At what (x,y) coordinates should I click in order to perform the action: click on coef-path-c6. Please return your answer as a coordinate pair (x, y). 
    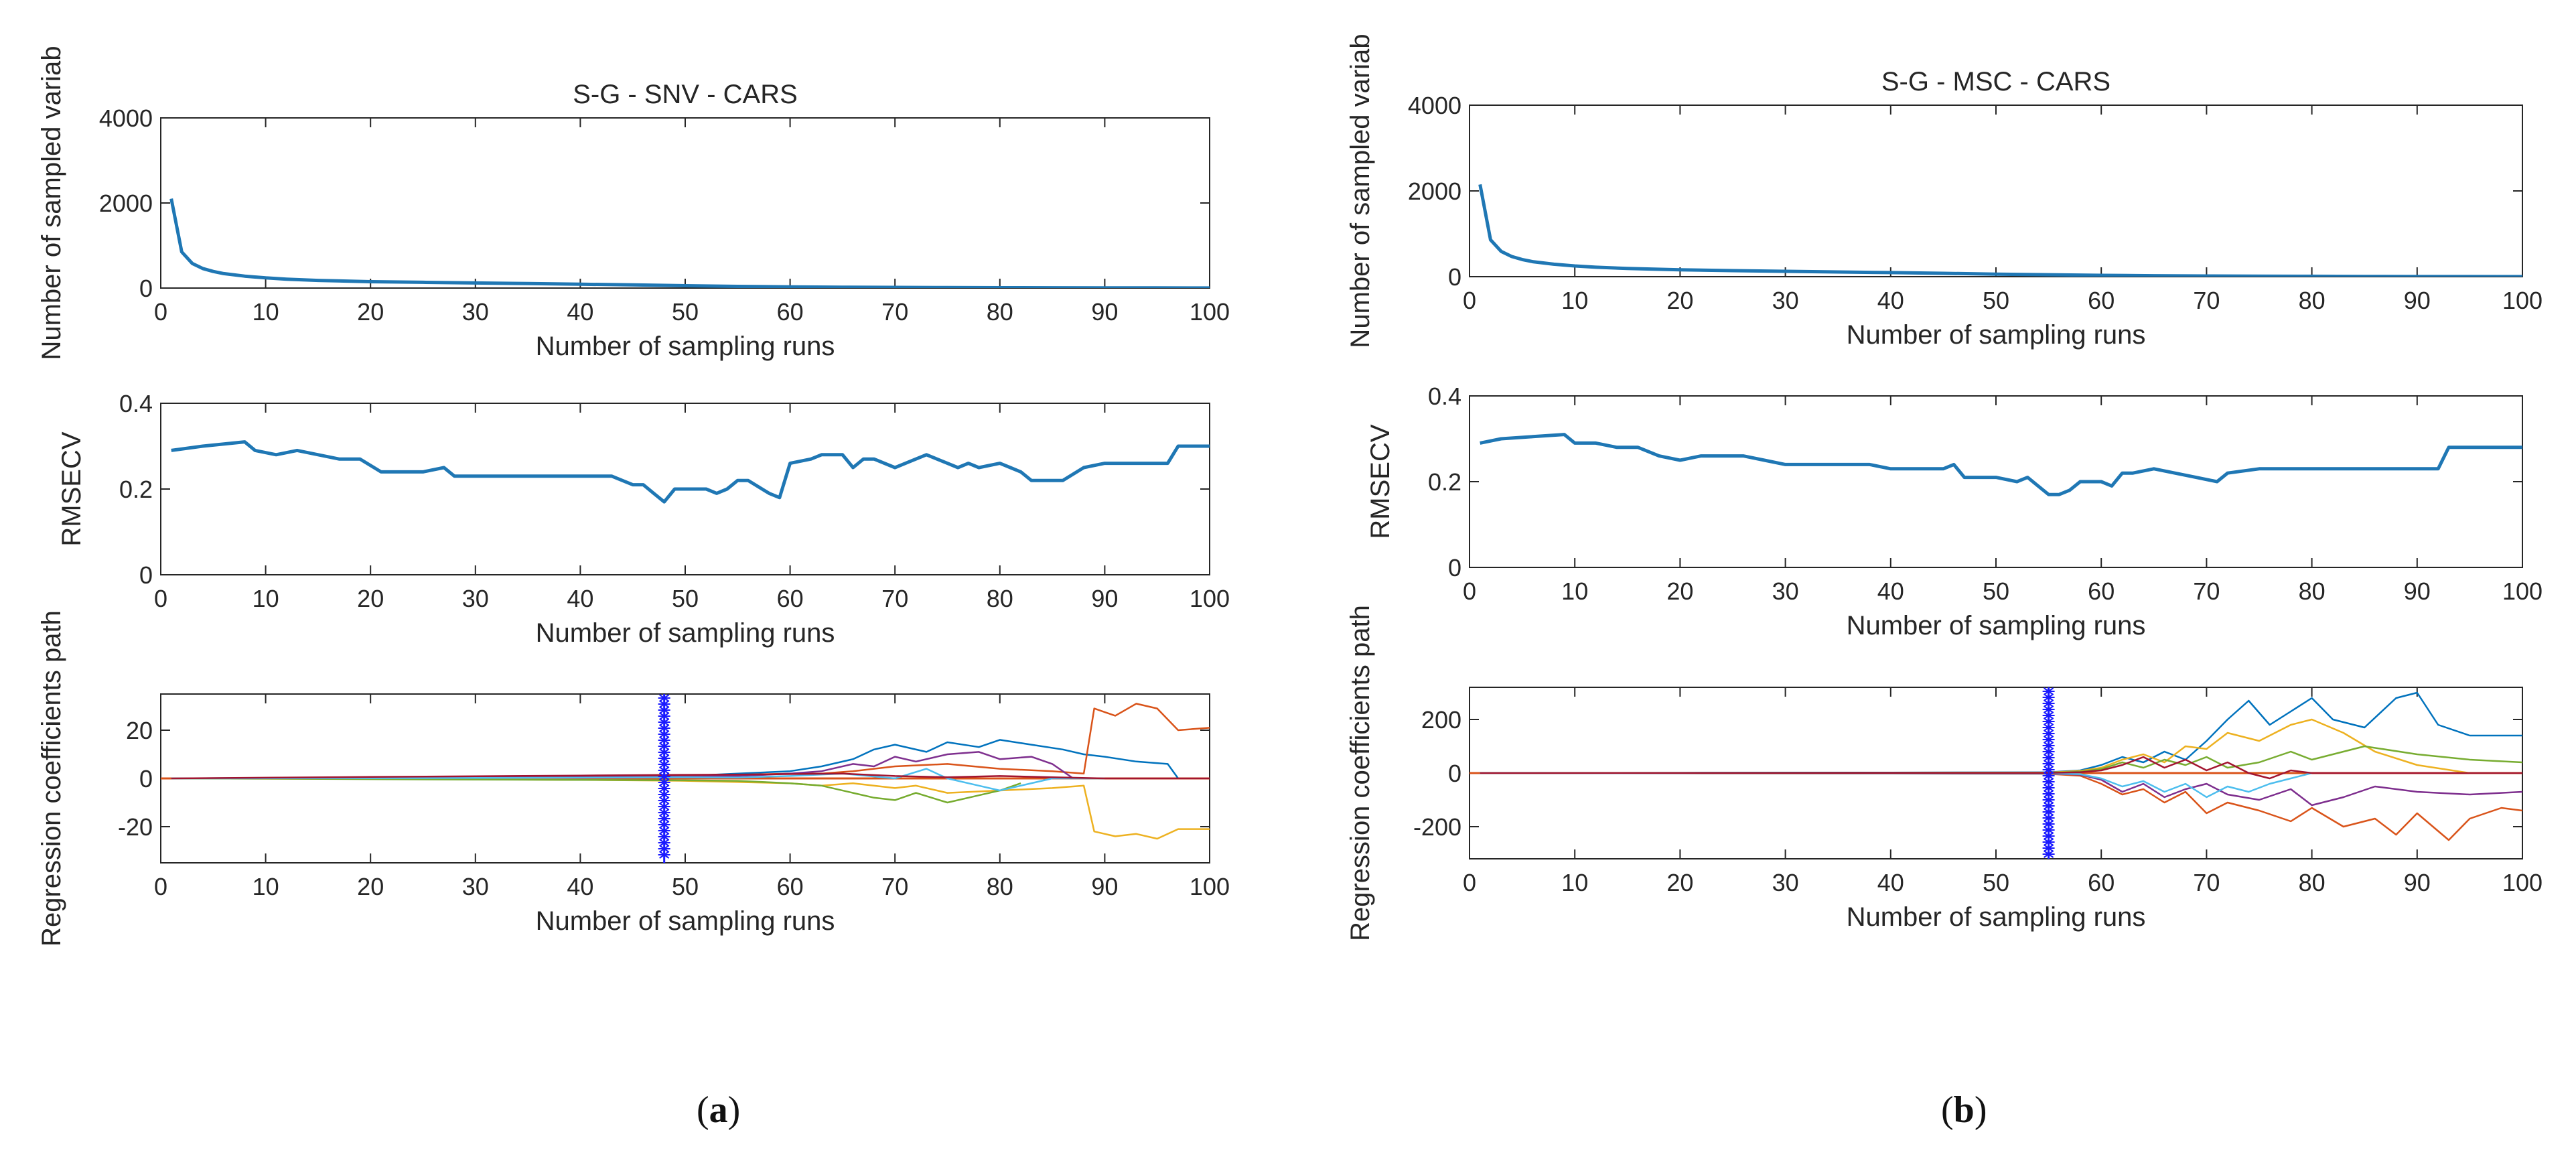
    Looking at the image, I should click on (638, 780).